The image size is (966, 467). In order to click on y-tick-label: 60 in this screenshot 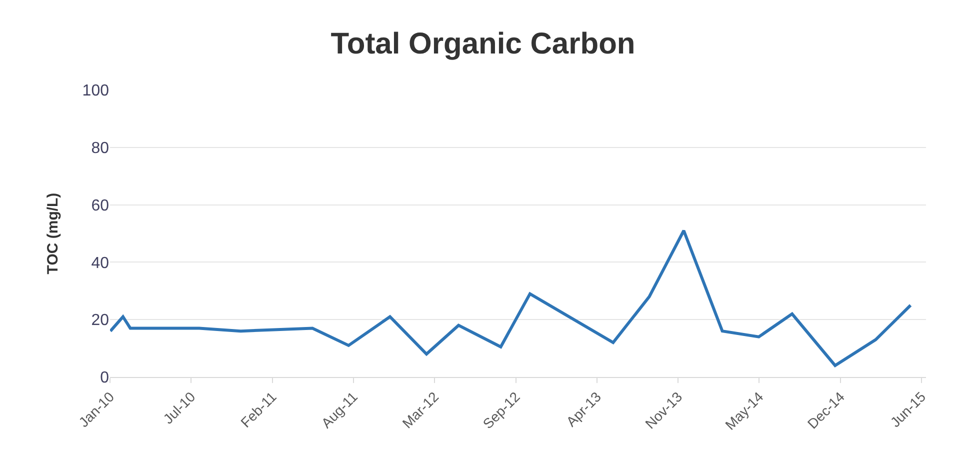, I will do `click(100, 205)`.